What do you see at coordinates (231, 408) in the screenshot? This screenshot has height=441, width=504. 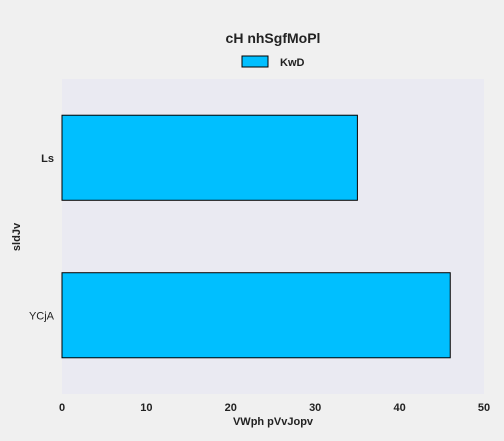 I see `x-tick-label-20: 20` at bounding box center [231, 408].